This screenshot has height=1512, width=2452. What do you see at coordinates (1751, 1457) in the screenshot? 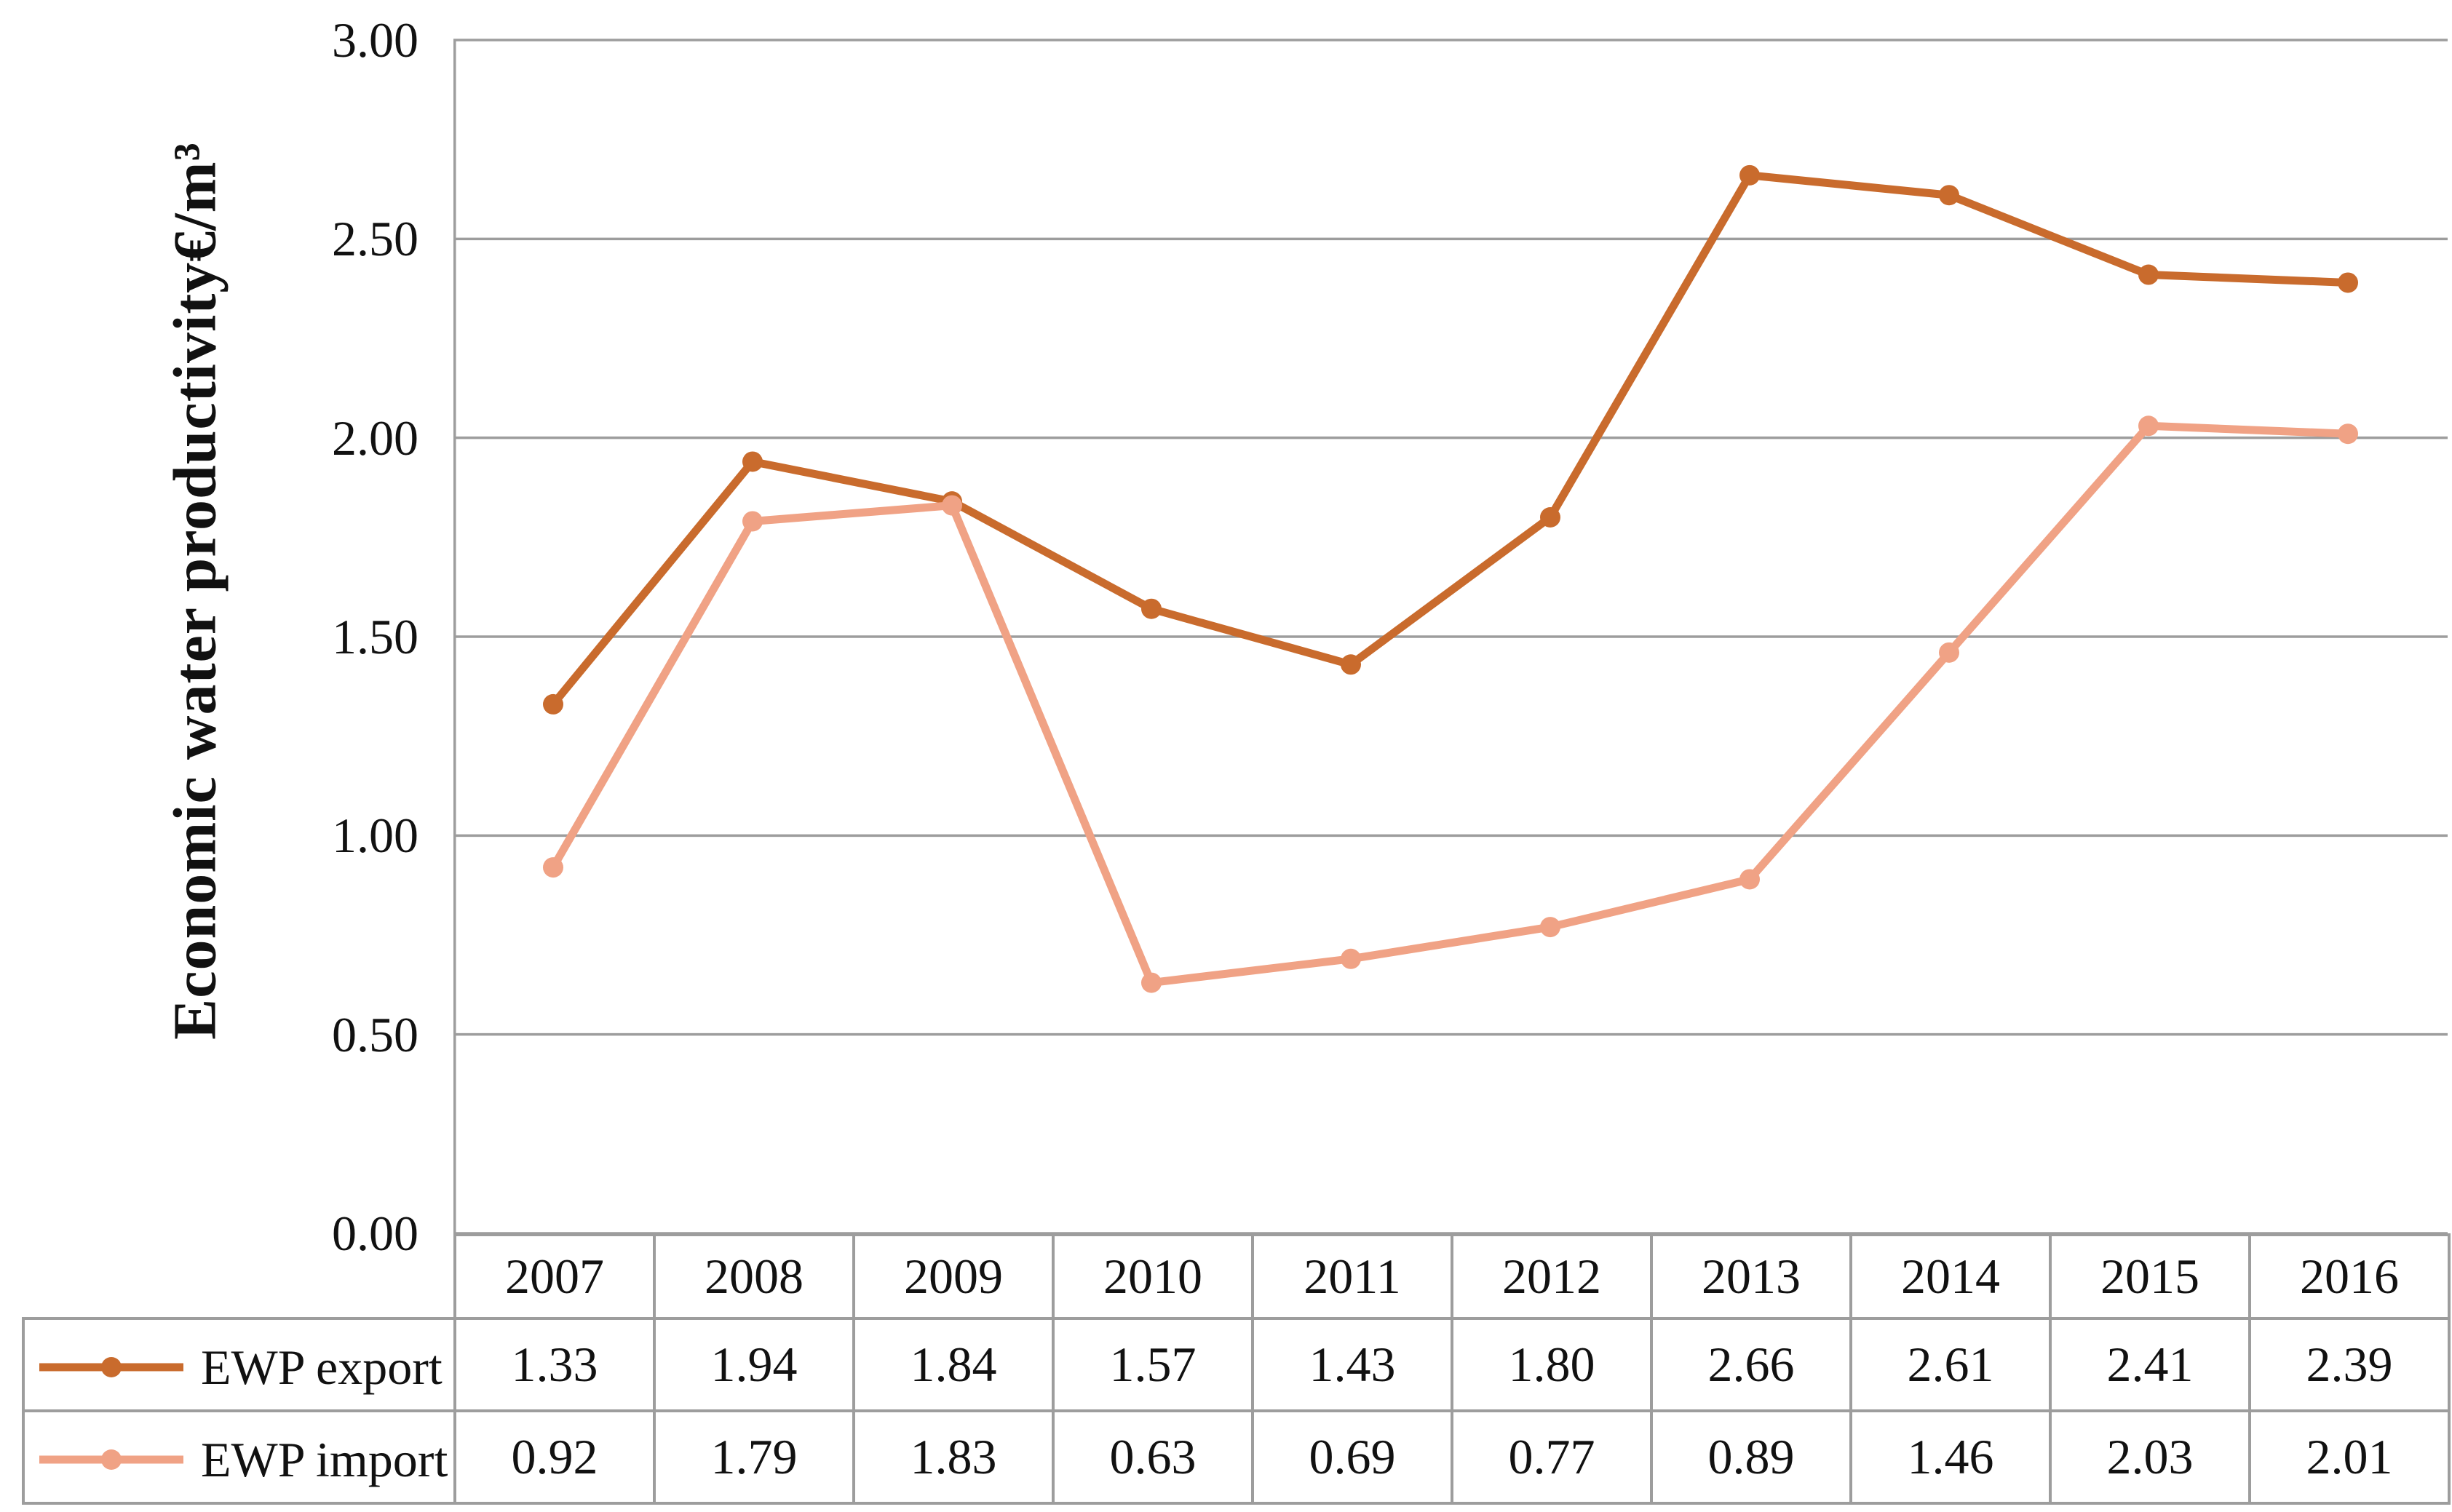
I see `value-cell-ewp-import-2013: 0.89` at bounding box center [1751, 1457].